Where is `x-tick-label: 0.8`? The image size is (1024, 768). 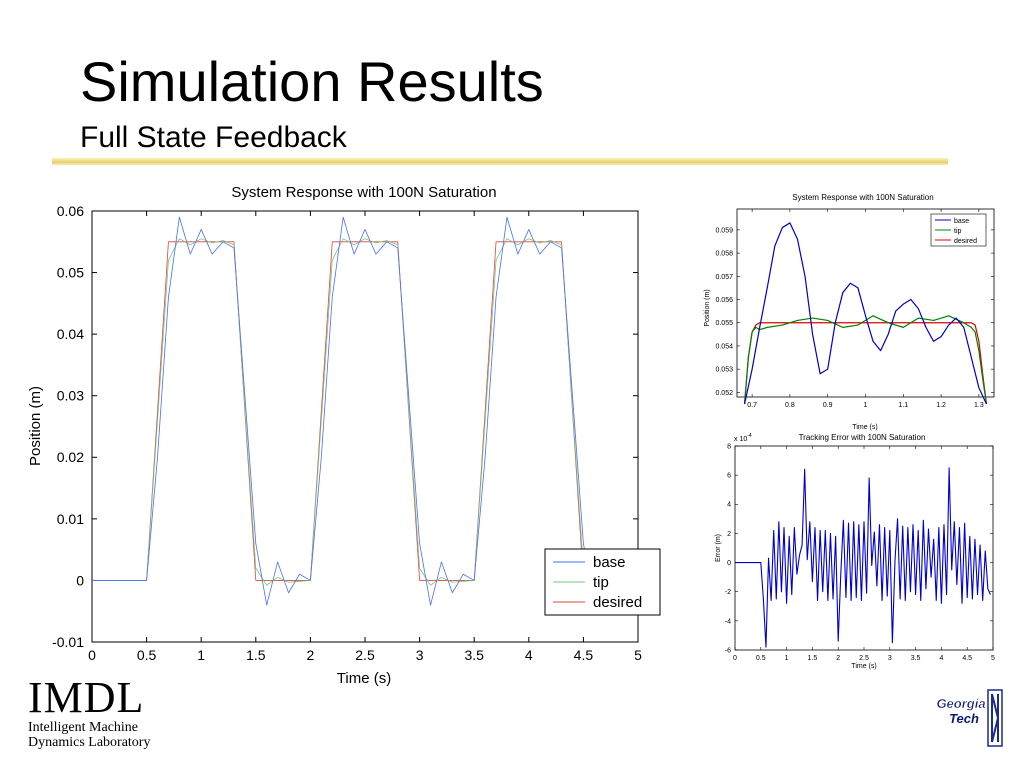
x-tick-label: 0.8 is located at coordinates (790, 405).